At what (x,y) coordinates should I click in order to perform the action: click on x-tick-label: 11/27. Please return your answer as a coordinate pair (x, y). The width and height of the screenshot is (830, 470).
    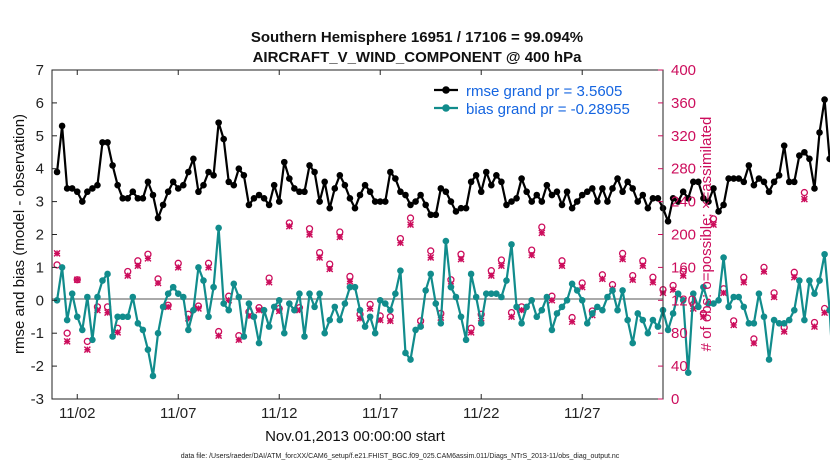
    Looking at the image, I should click on (582, 413).